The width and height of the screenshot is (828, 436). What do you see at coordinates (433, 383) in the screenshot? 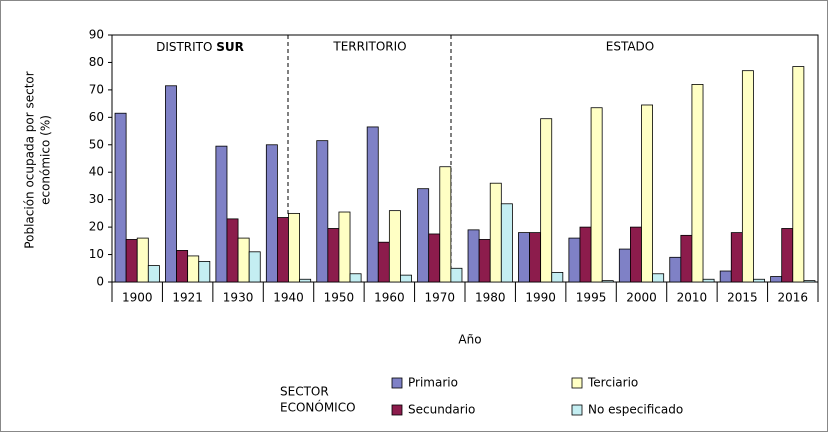
I see `legend-label: Primario` at bounding box center [433, 383].